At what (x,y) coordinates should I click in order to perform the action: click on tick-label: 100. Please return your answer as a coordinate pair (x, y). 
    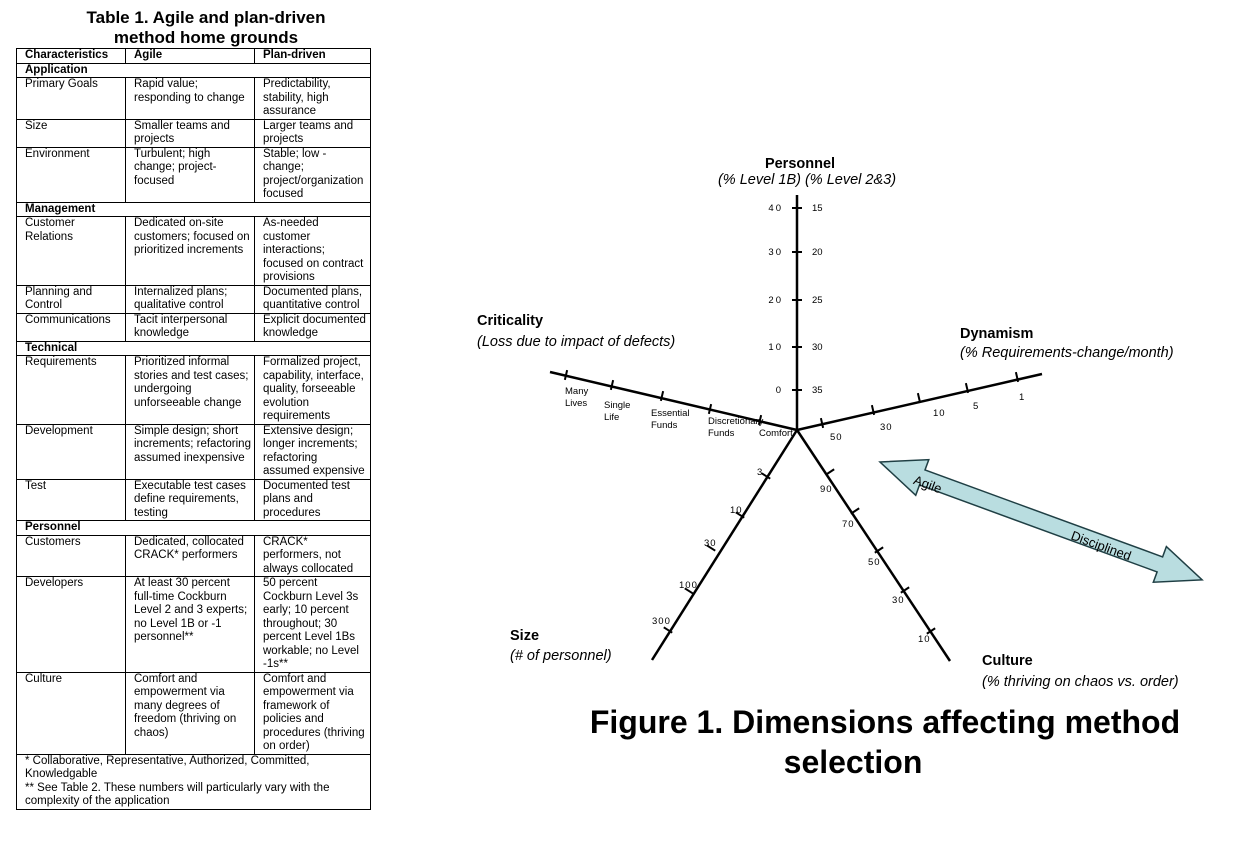
    Looking at the image, I should click on (688, 585).